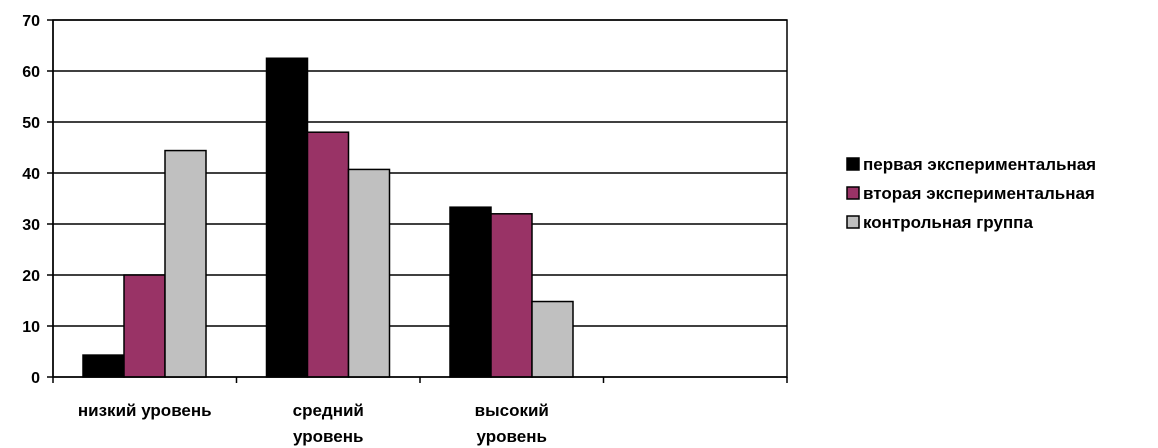 This screenshot has height=448, width=1158. I want to click on x-category-label: средний, so click(328, 410).